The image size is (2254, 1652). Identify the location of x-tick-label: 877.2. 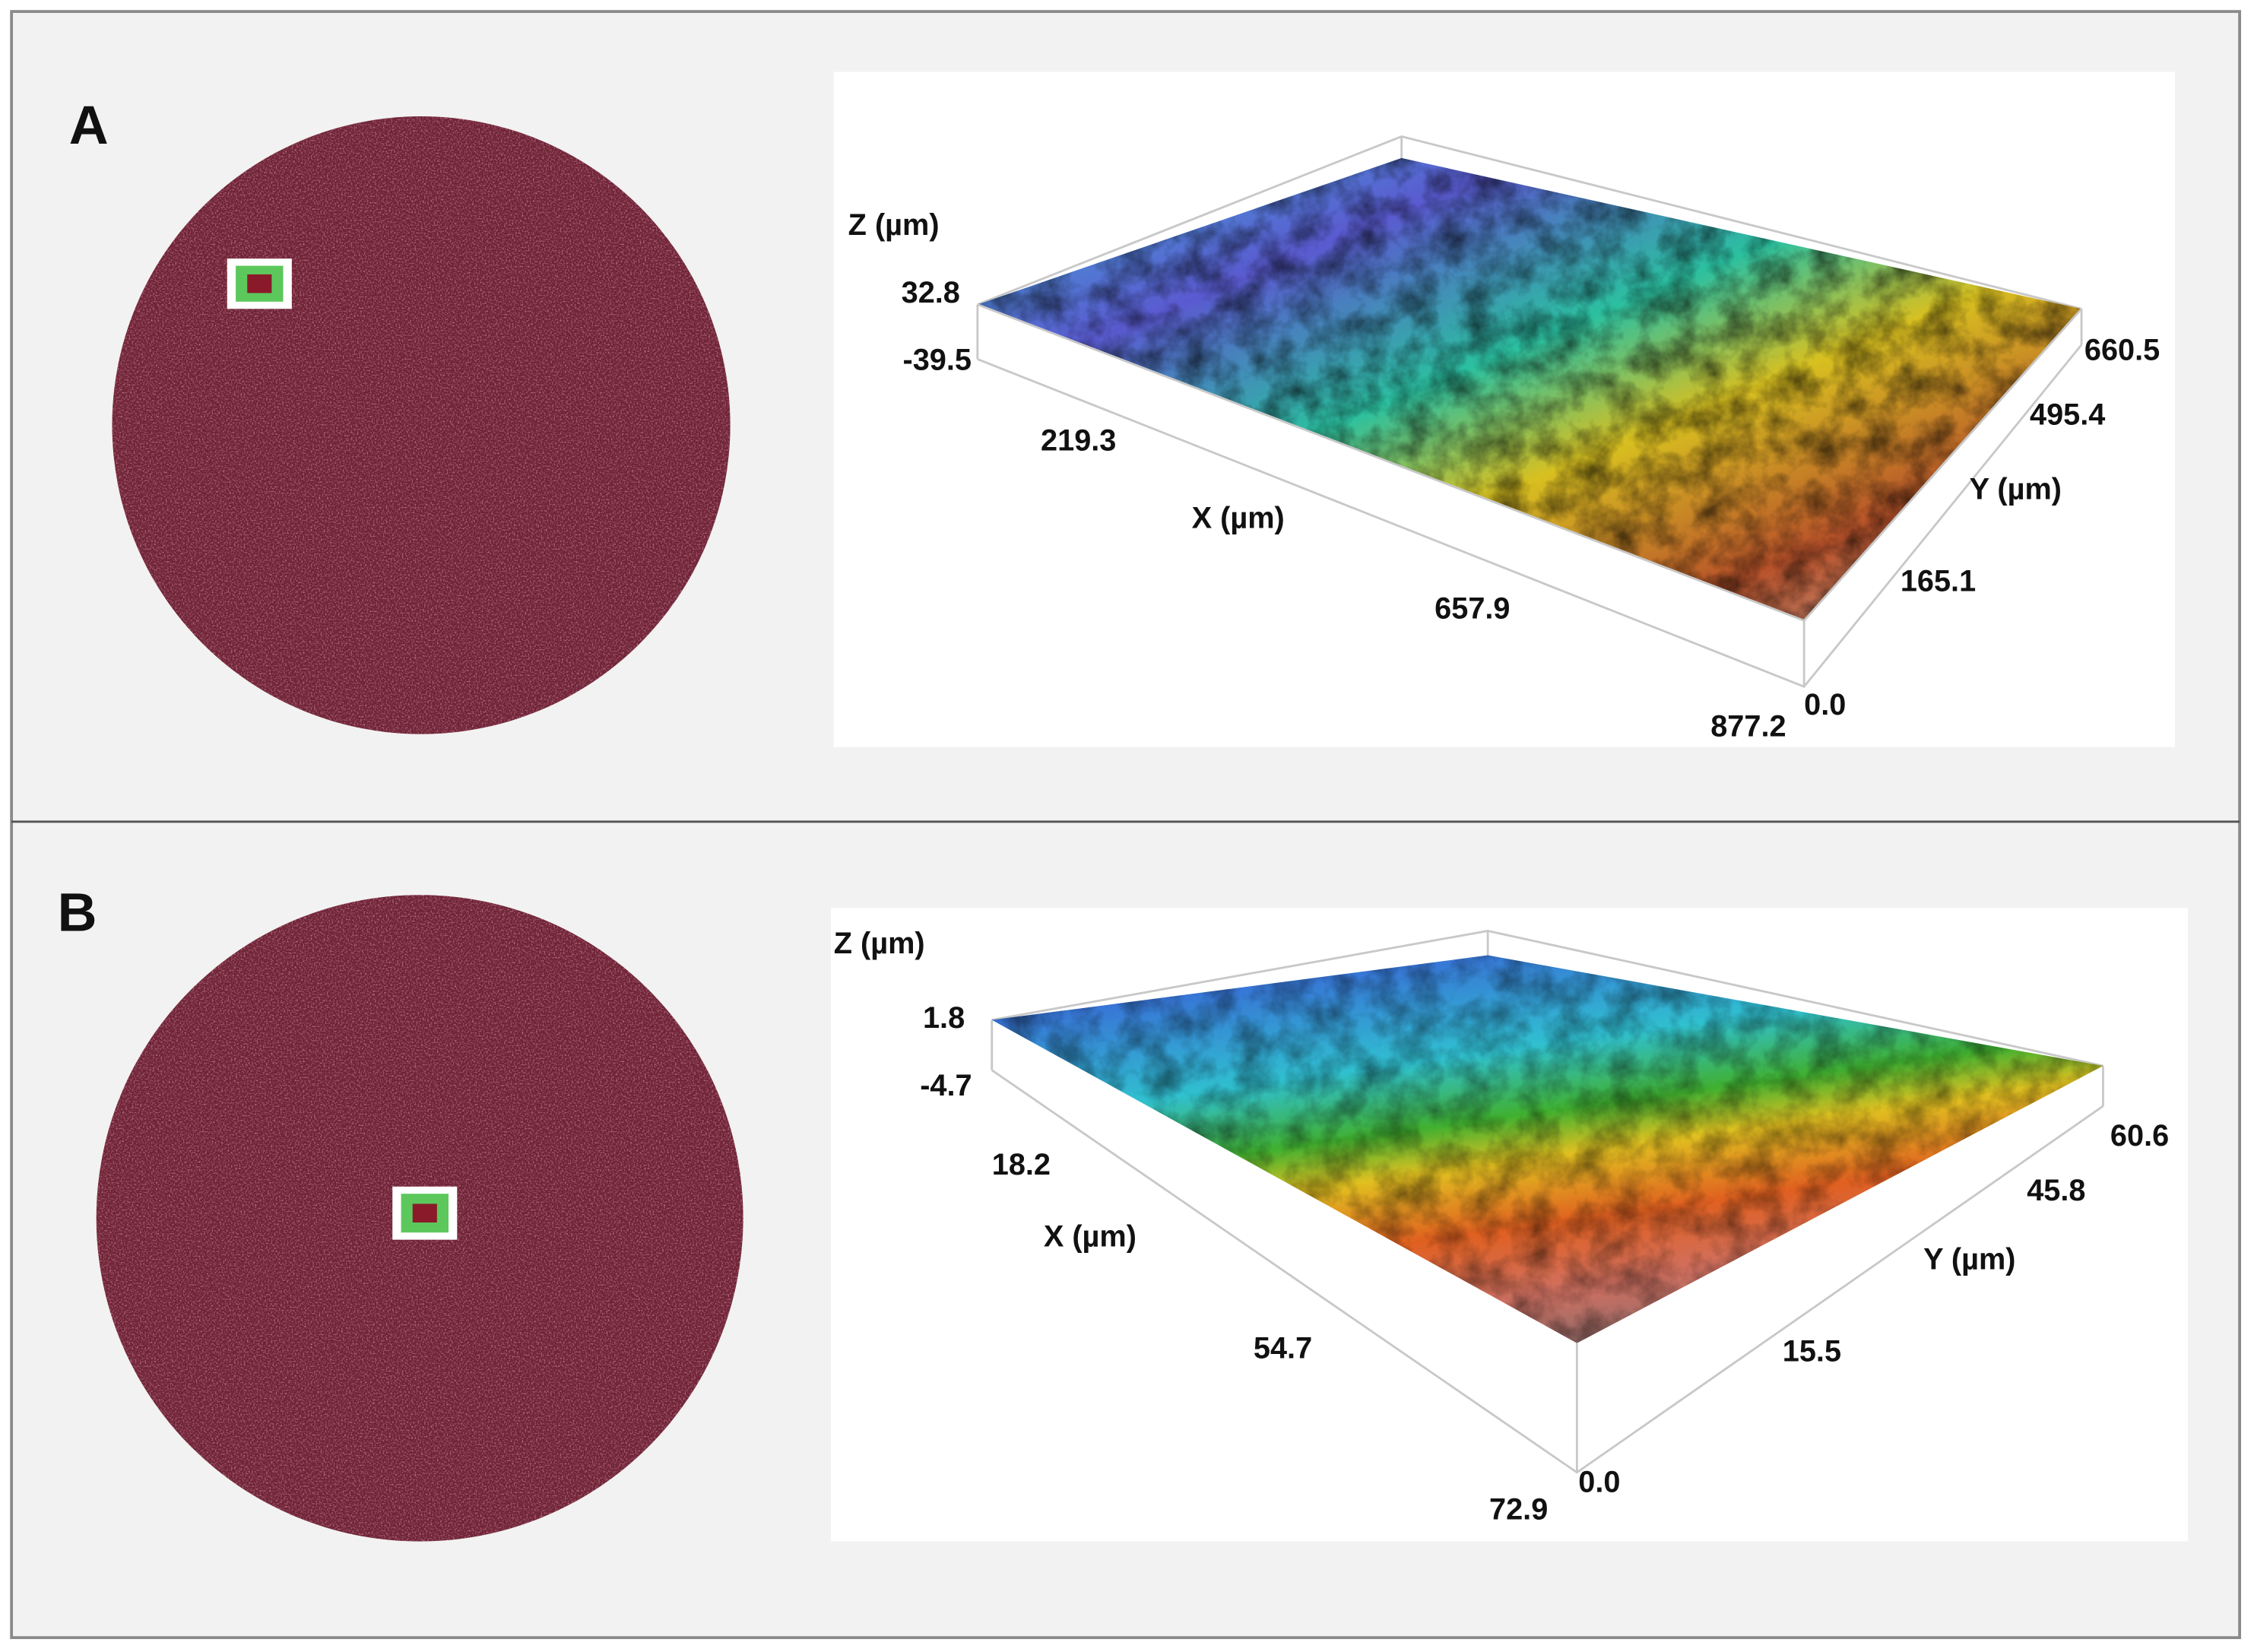
(1748, 727).